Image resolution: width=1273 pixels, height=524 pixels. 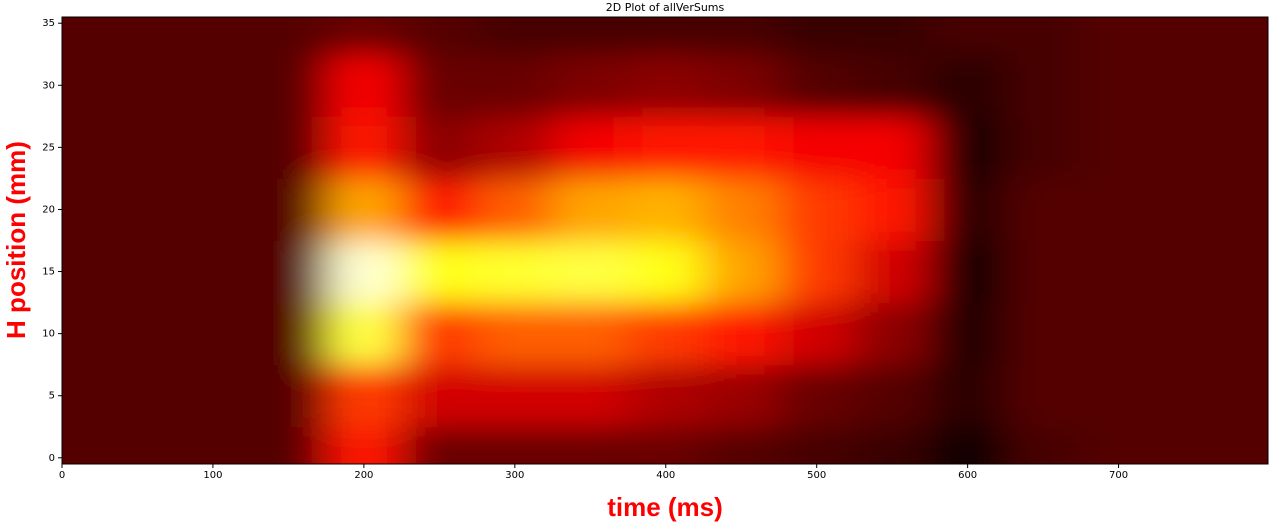 I want to click on x-tick-label: 300, so click(x=514, y=475).